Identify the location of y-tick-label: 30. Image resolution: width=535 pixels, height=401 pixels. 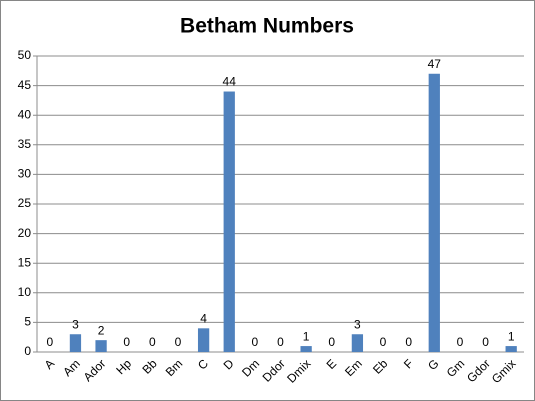
(25, 174).